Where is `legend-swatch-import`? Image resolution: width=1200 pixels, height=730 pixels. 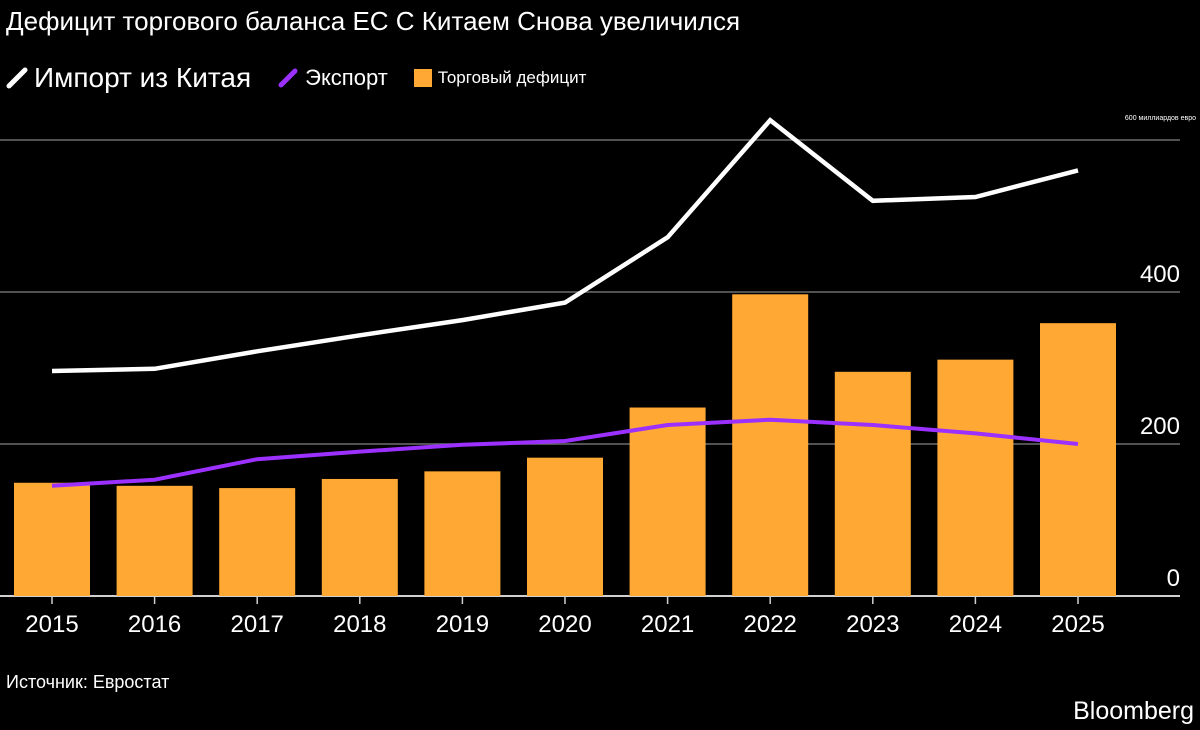
legend-swatch-import is located at coordinates (17, 78).